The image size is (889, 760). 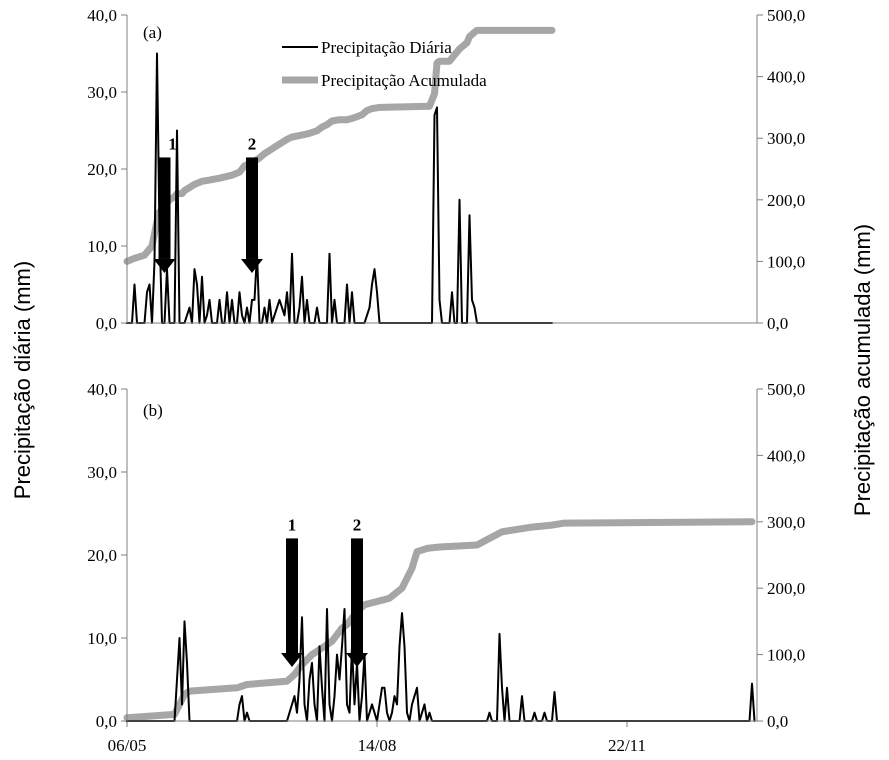 What do you see at coordinates (404, 80) in the screenshot?
I see `legend-label-accumulated: Precipitação Acumulada` at bounding box center [404, 80].